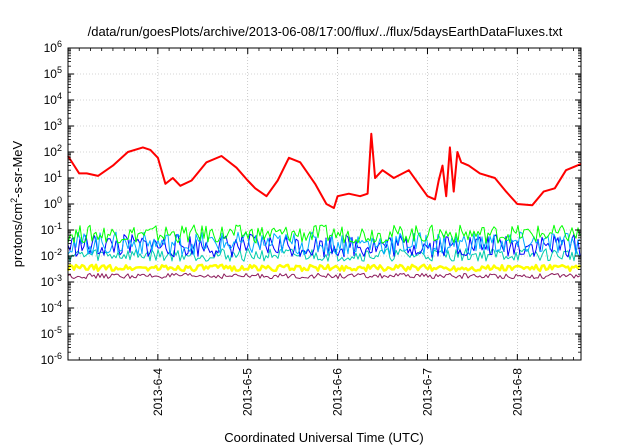 This screenshot has width=640, height=448. What do you see at coordinates (323, 437) in the screenshot?
I see `x-axis-label: Coordinated Universal Time (UTC)` at bounding box center [323, 437].